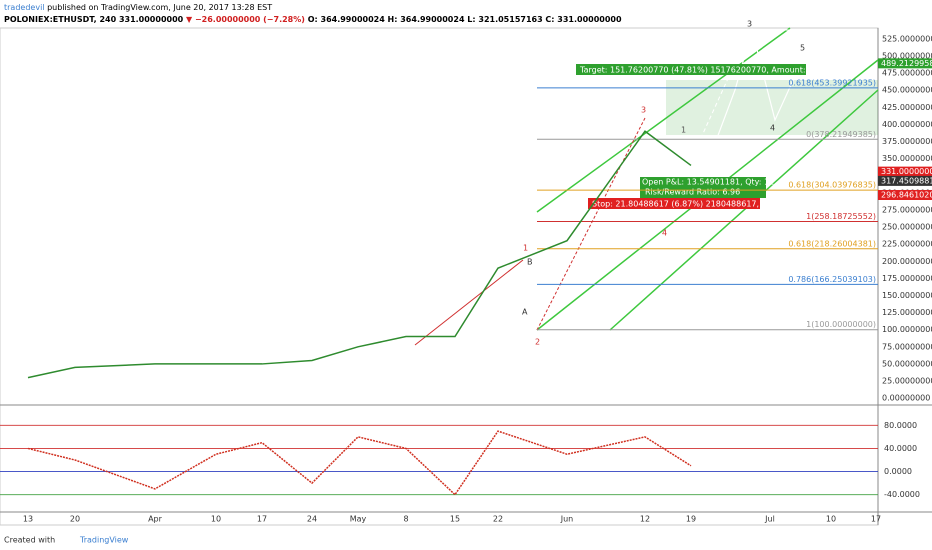  I want to click on symbol: POLONIEX:ETHUSDT, 240, so click(60, 19).